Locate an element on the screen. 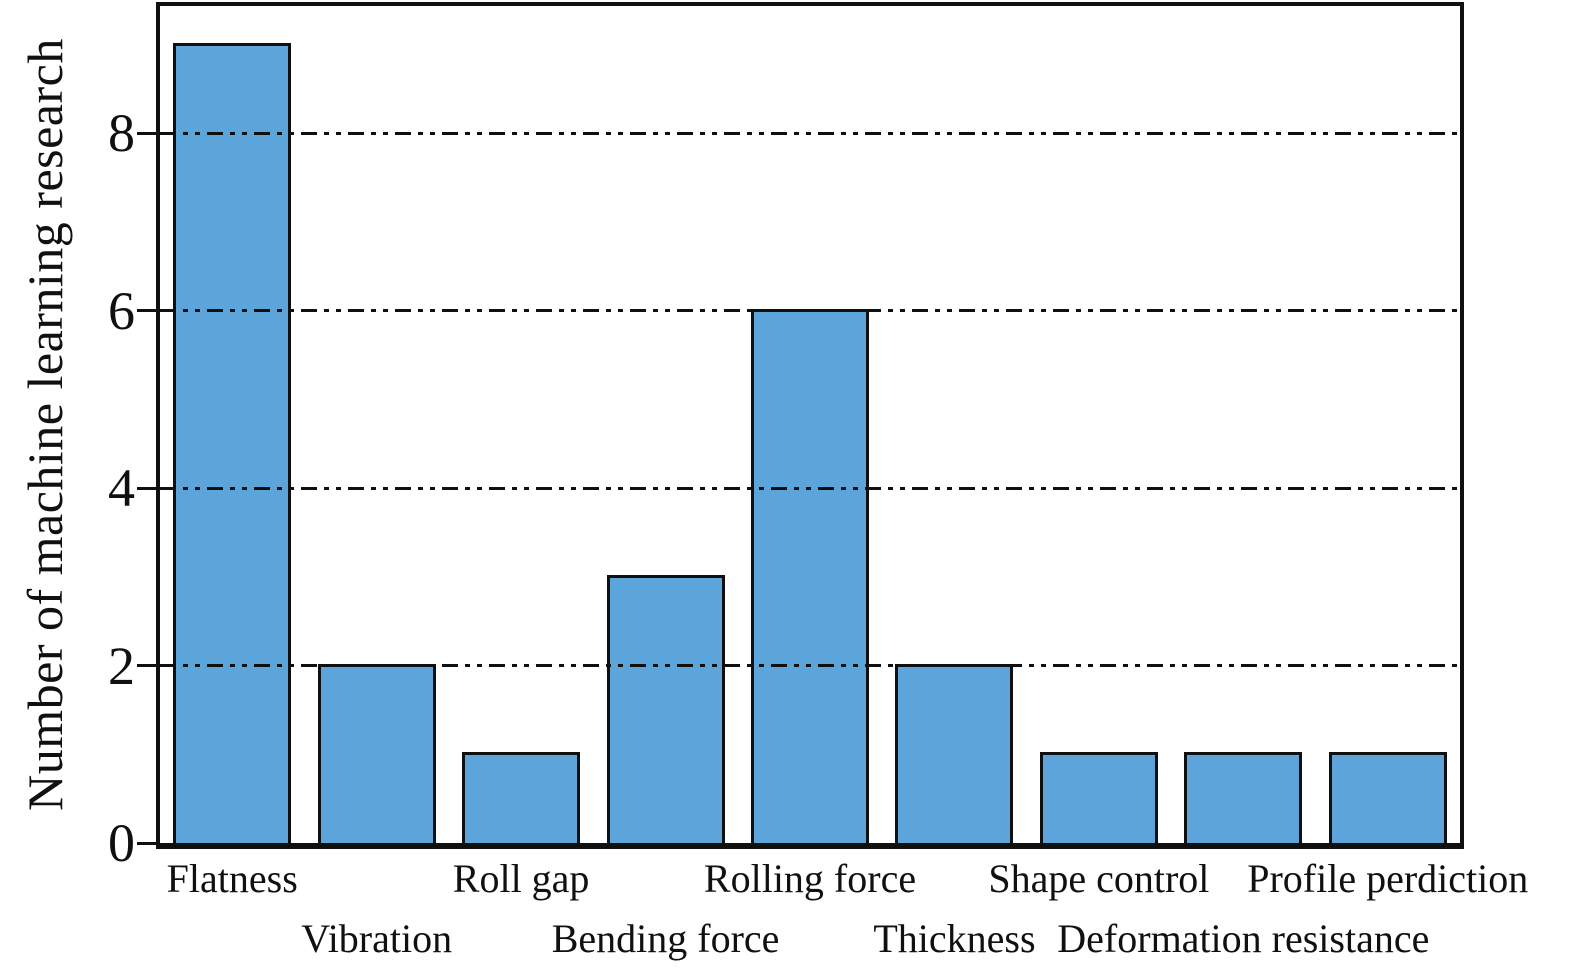  x-tick-label-profile-perdiction: Profile perdiction is located at coordinates (1388, 878).